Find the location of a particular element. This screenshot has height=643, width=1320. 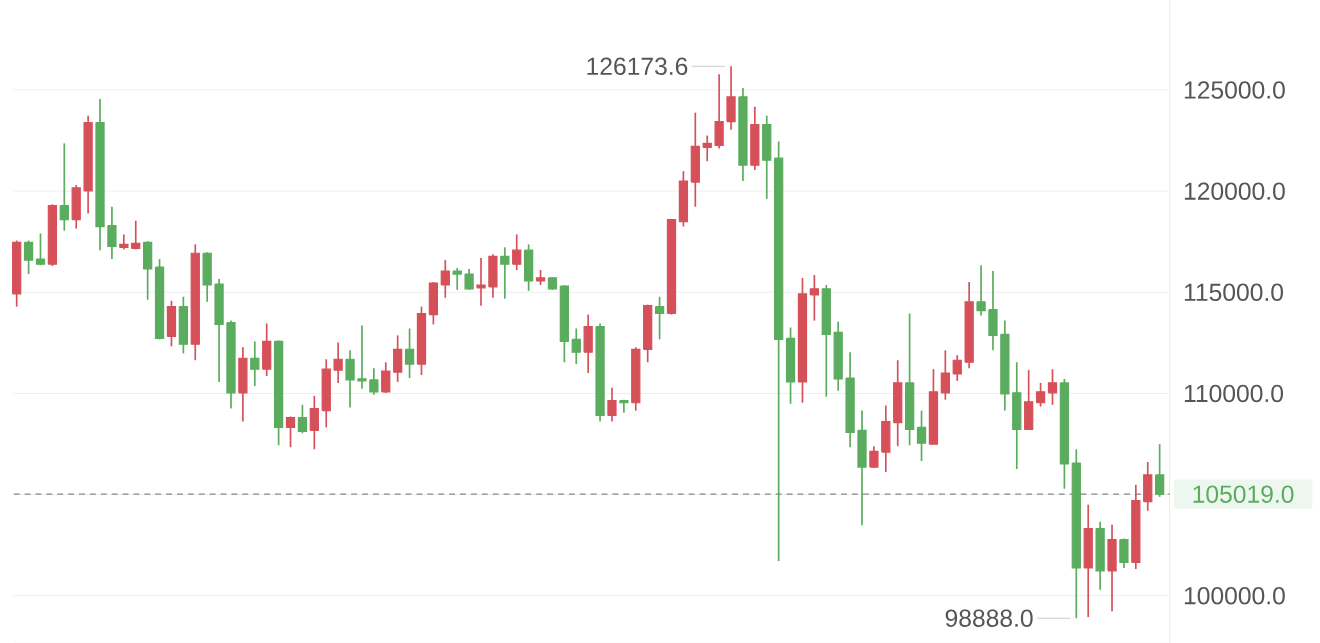

annotation: 126173.6 is located at coordinates (637, 66).